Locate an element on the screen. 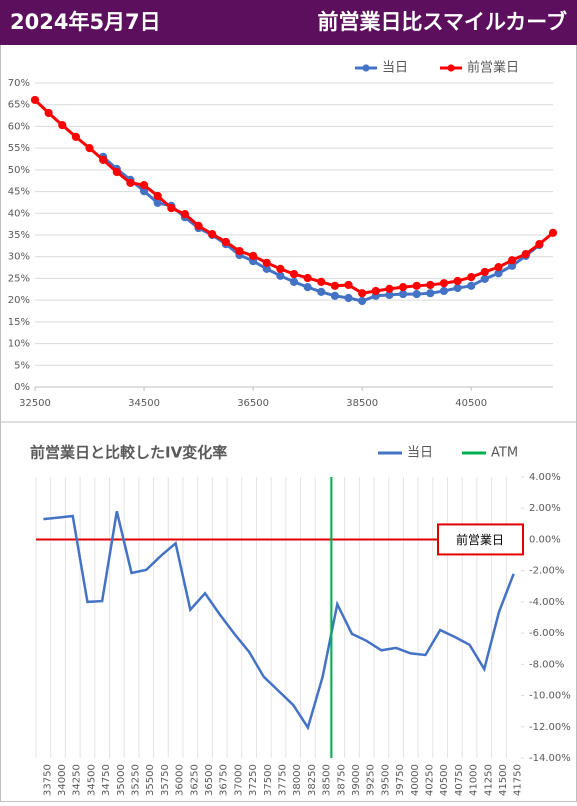 The height and width of the screenshot is (806, 577). legend-label: 当日 is located at coordinates (395, 68).